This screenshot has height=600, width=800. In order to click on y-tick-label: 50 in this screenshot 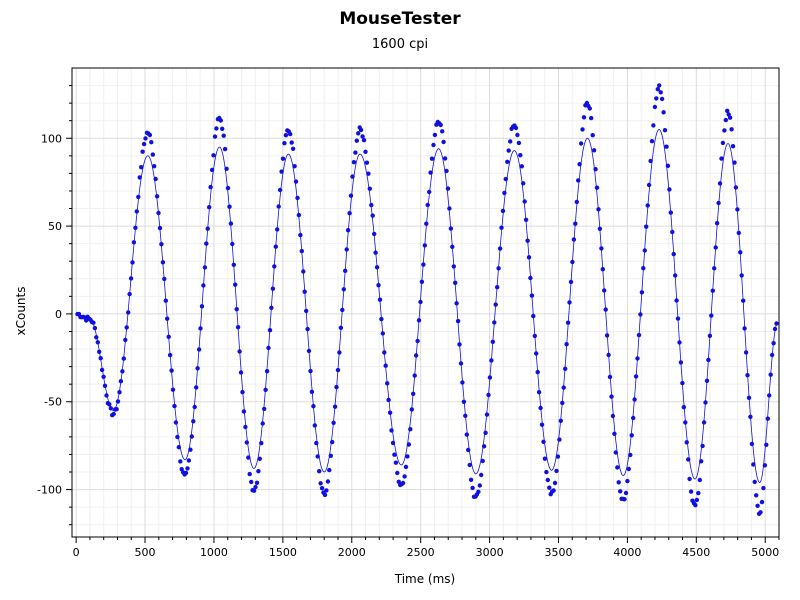, I will do `click(55, 226)`.